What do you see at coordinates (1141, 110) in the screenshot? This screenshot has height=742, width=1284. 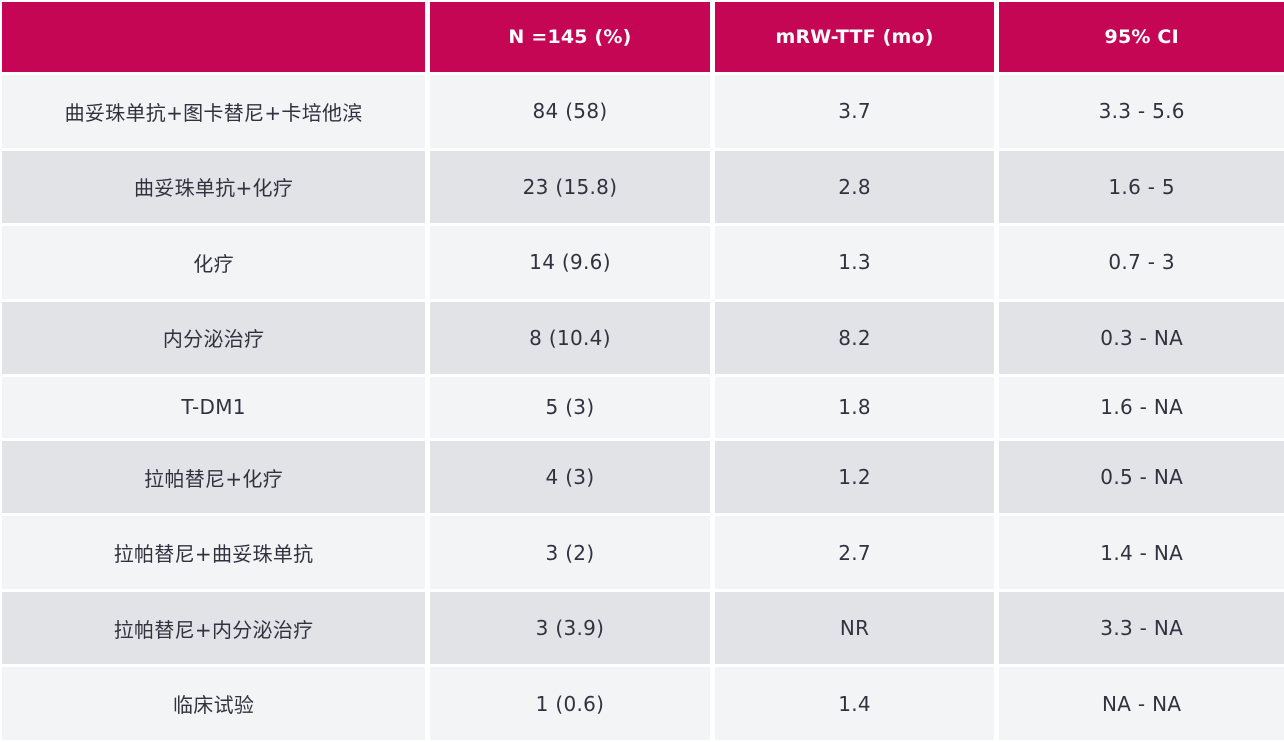 I see `ci-cell: 3.3 - 5.6` at bounding box center [1141, 110].